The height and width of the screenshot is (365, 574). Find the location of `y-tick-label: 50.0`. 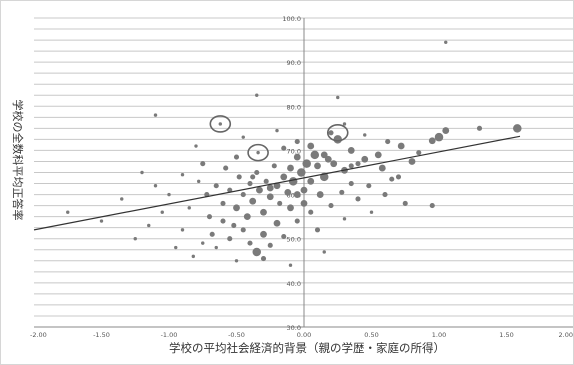

y-tick-label: 50.0 is located at coordinates (294, 240).